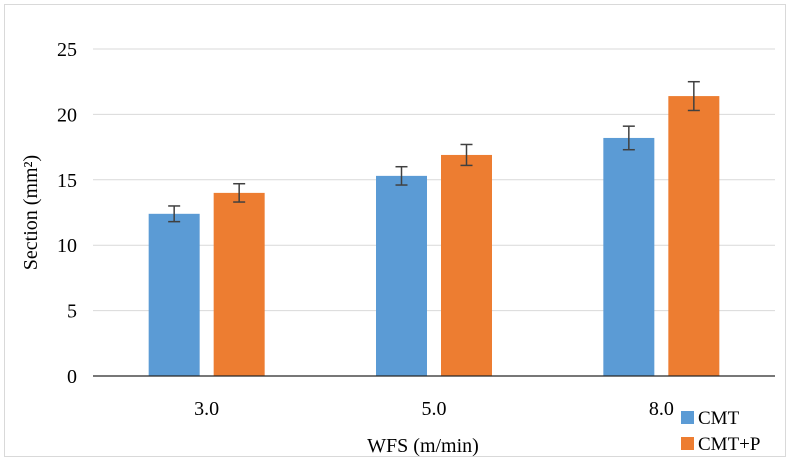 The image size is (790, 461). I want to click on legend-swatch-cmt-plusp, so click(687, 443).